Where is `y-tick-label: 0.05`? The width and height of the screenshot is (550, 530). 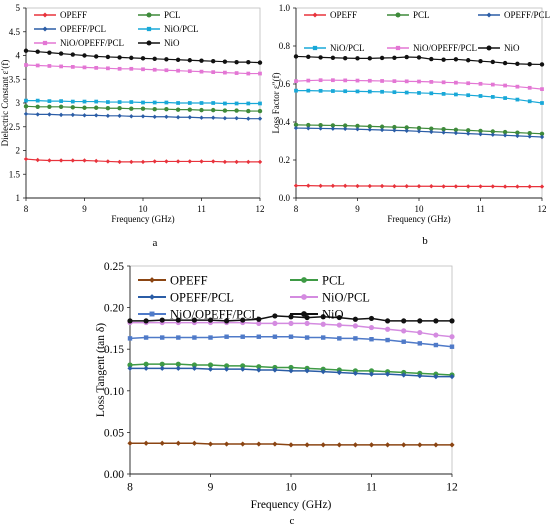 y-tick-label: 0.05 is located at coordinates (114, 433).